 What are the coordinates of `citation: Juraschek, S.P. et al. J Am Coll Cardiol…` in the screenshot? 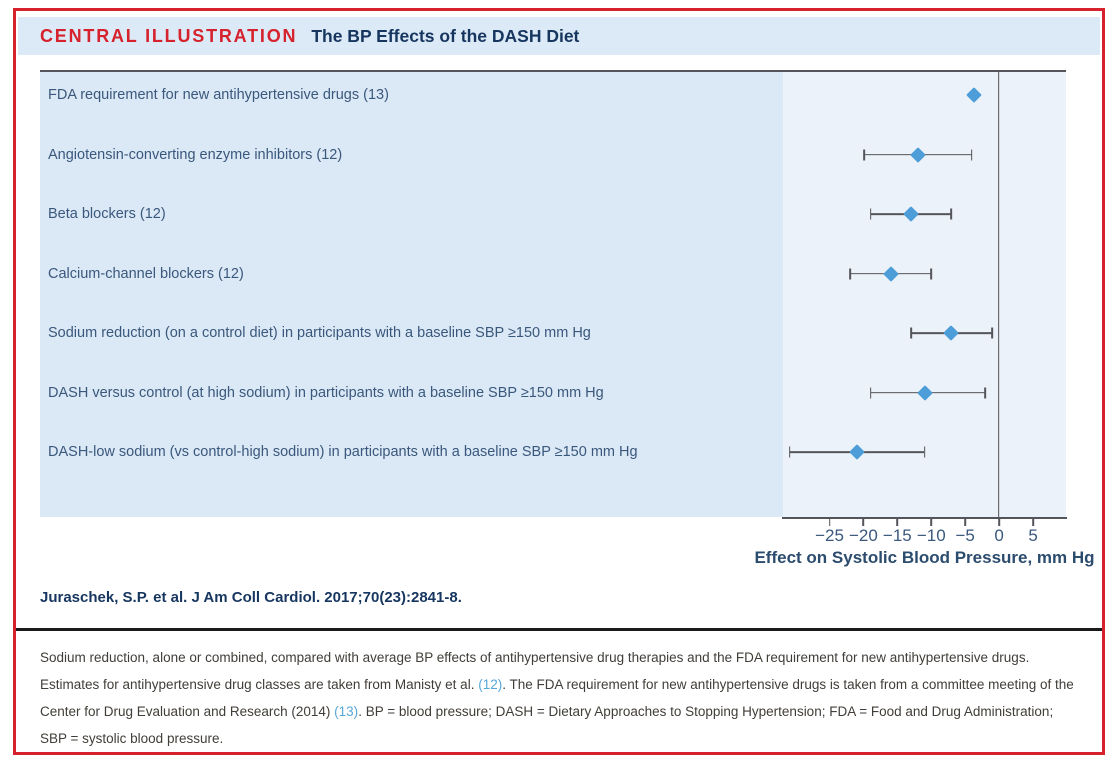 It's located at (251, 597).